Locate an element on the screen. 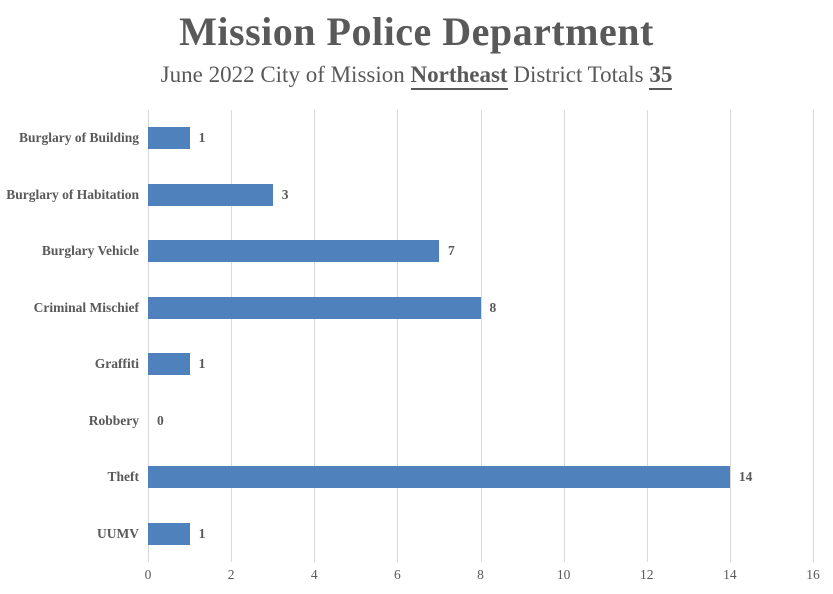 This screenshot has width=833, height=594. value-label: 14 is located at coordinates (745, 477).